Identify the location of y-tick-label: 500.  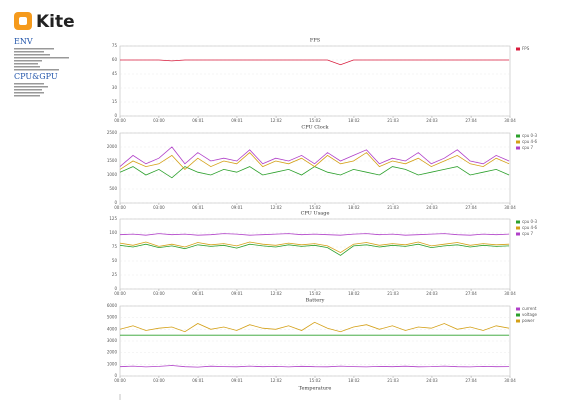
(113, 188).